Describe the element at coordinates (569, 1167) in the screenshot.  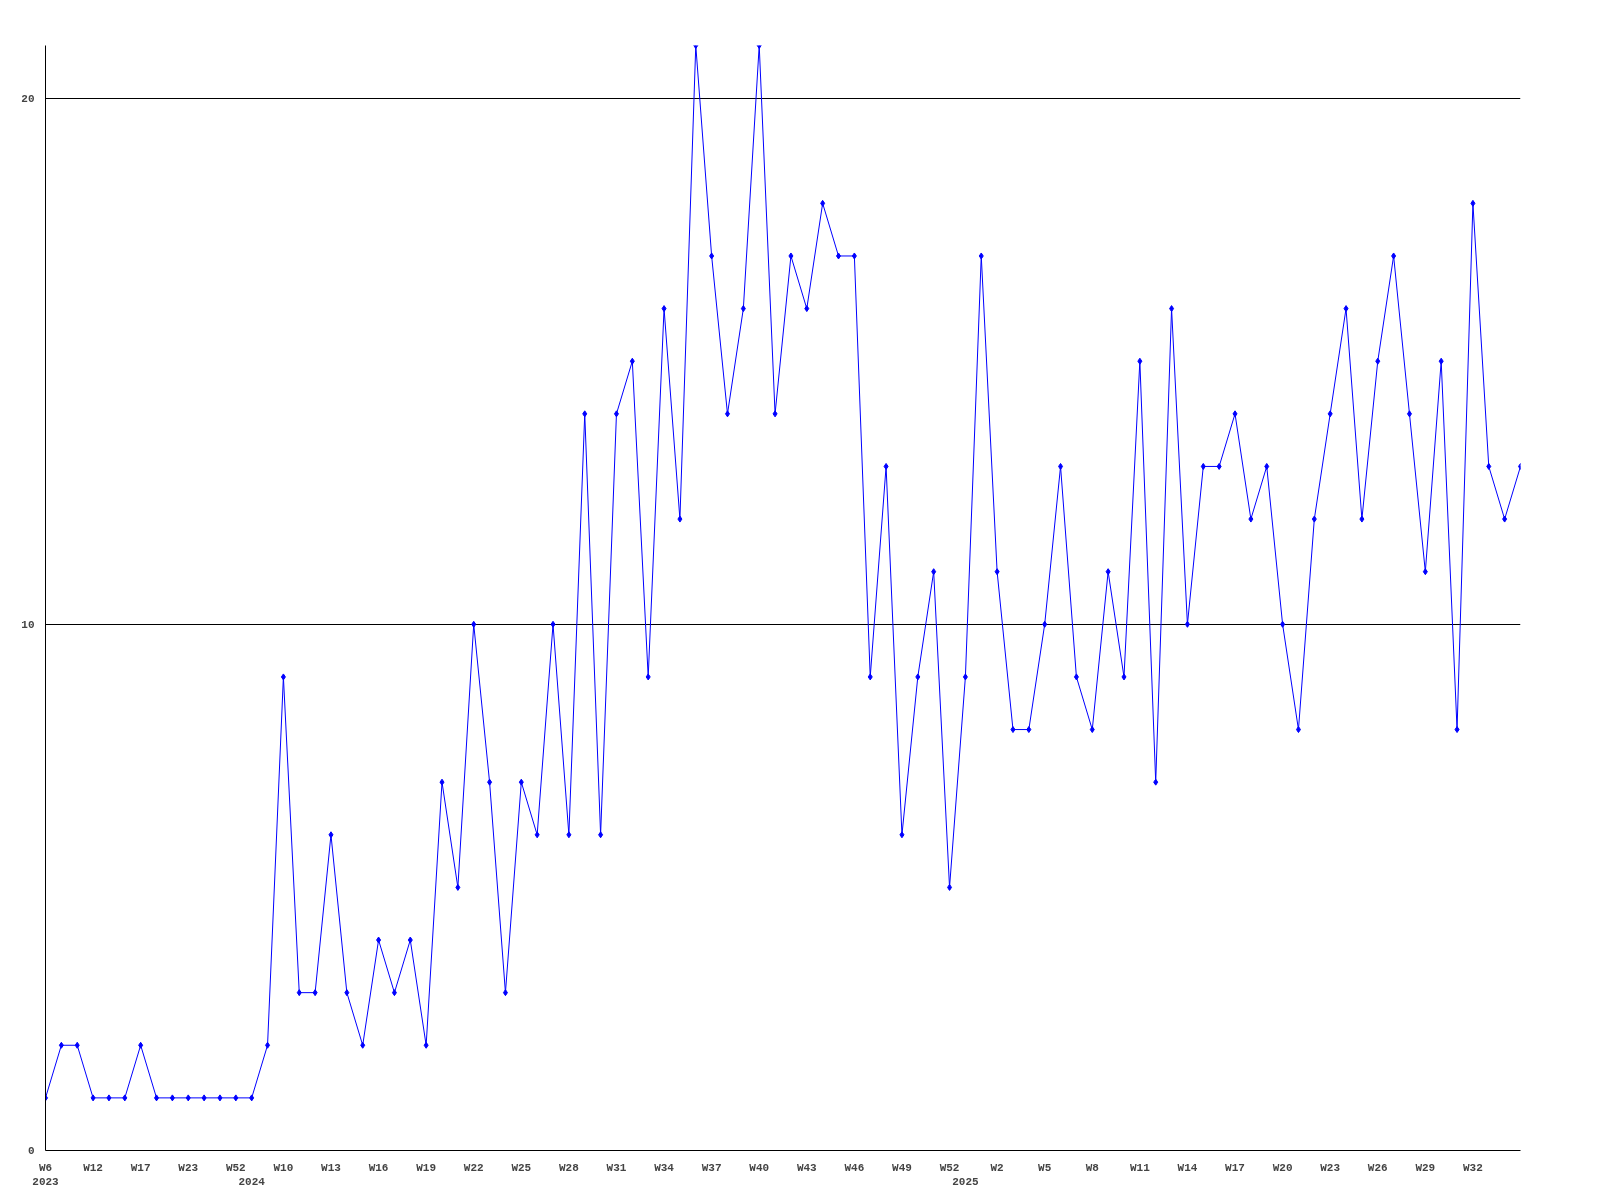
I see `x-tick-label: W28` at that location.